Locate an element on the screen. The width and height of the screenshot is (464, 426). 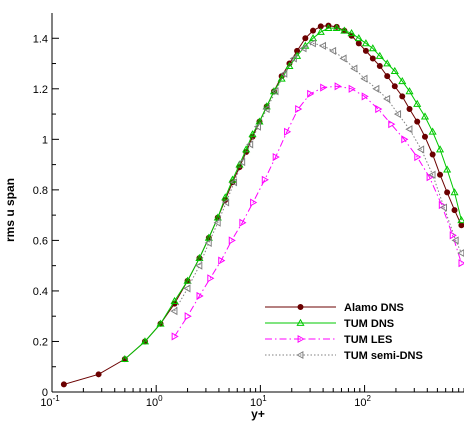
x-tick-label: 10⁰ is located at coordinates (154, 401).